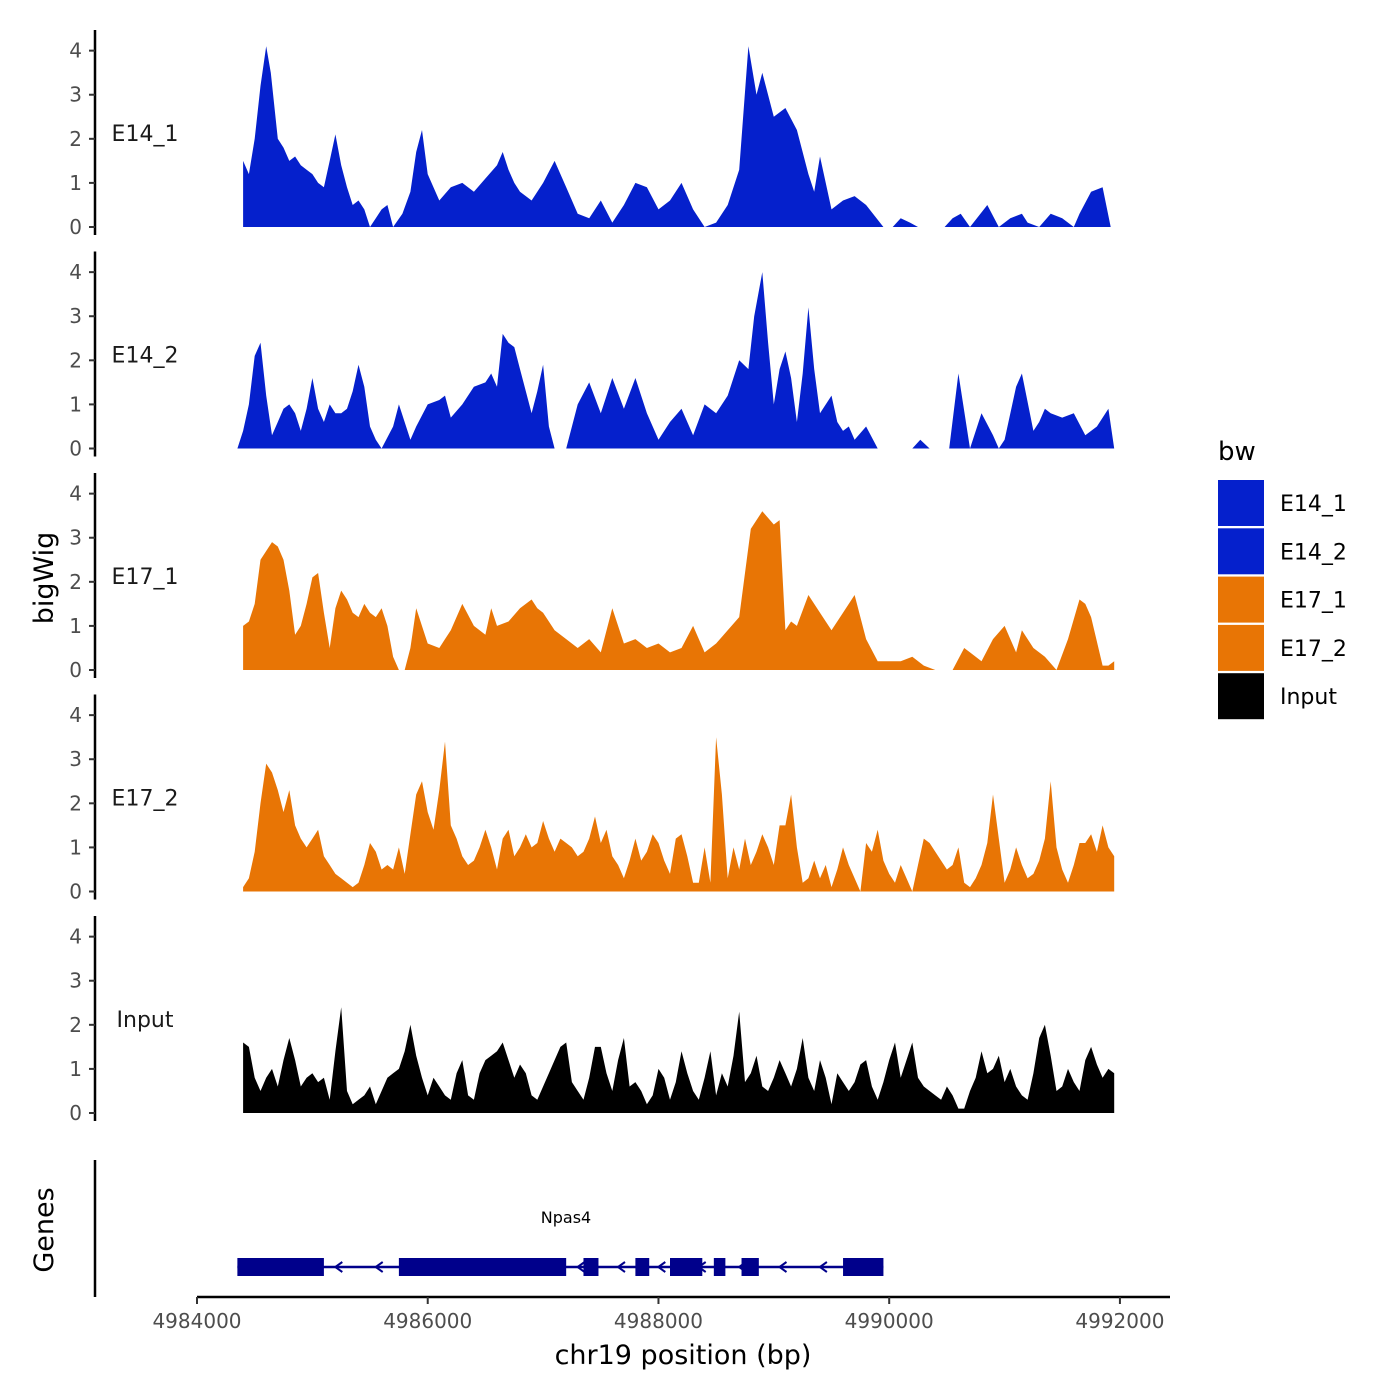 The width and height of the screenshot is (1400, 1400). Describe the element at coordinates (1313, 552) in the screenshot. I see `legend-label: E14_2` at that location.